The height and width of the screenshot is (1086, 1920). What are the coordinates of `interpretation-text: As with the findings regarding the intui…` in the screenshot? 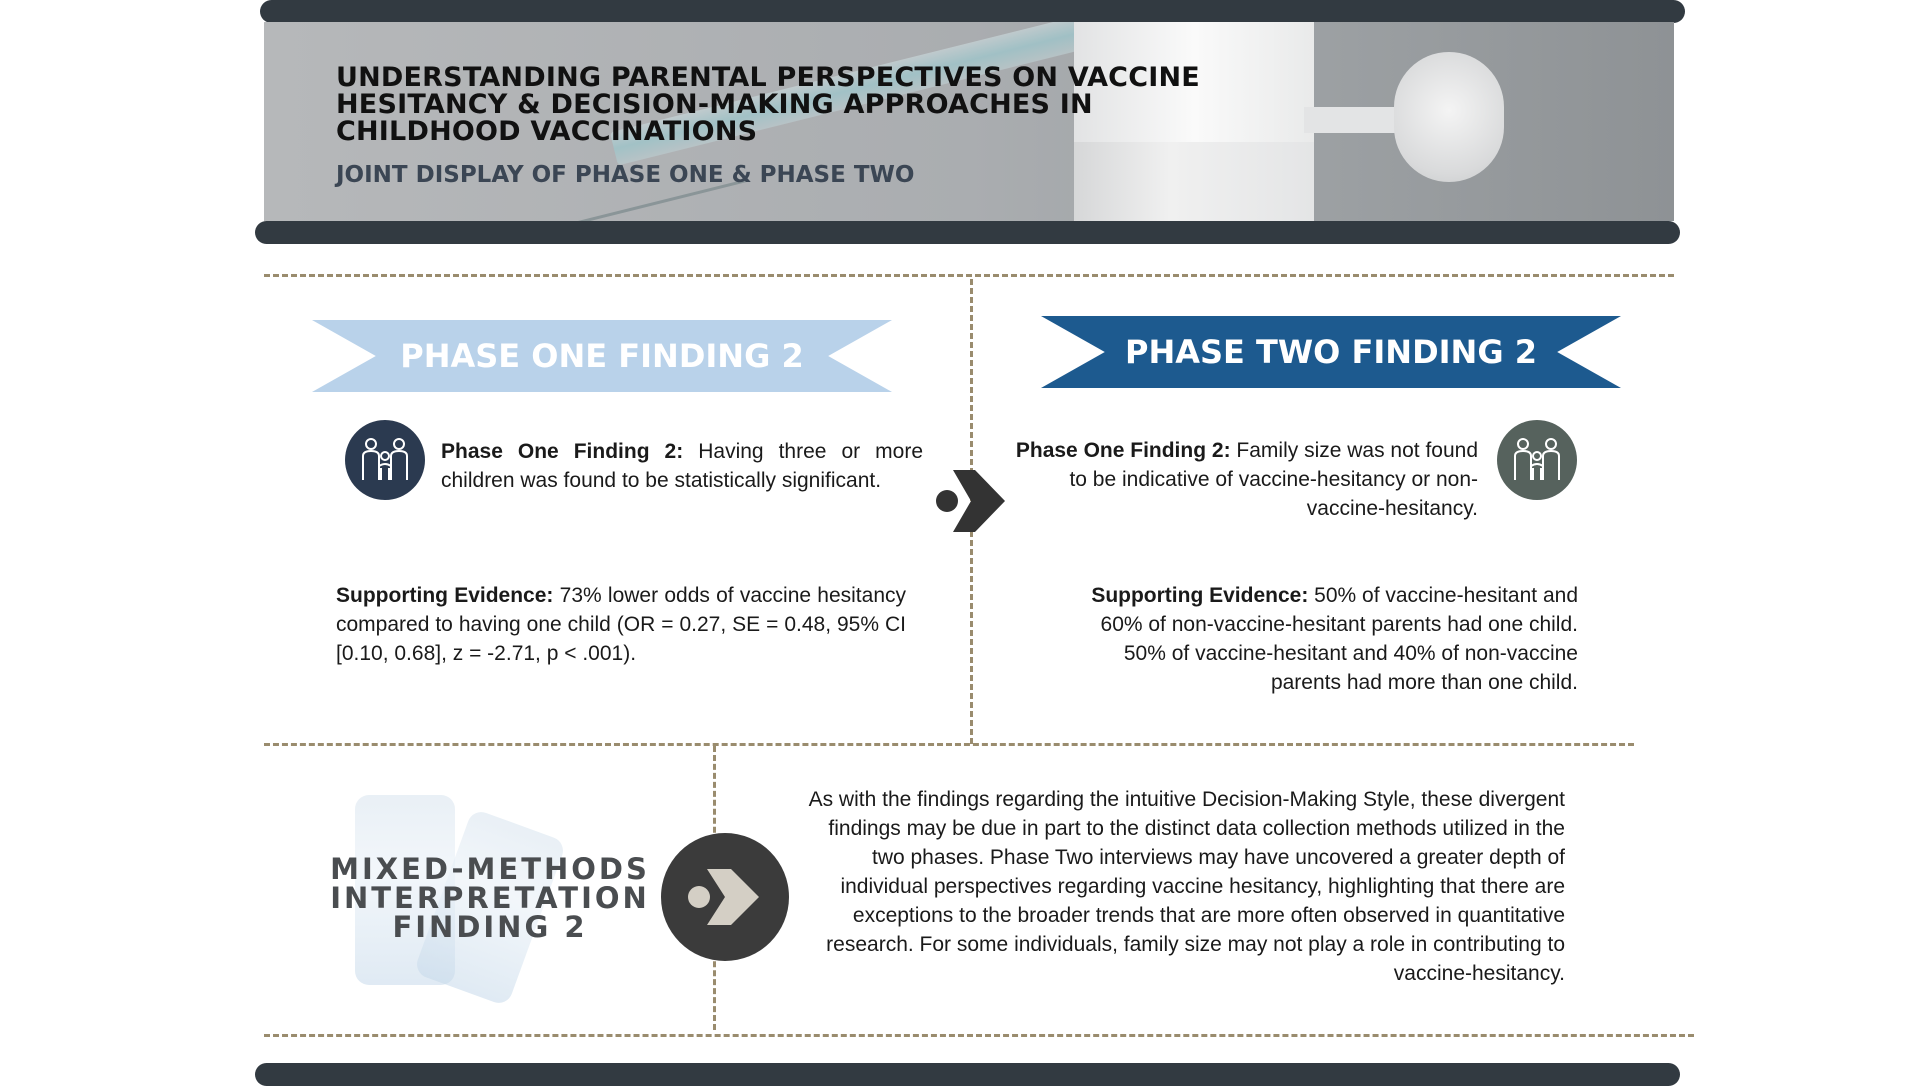 It's located at (1186, 886).